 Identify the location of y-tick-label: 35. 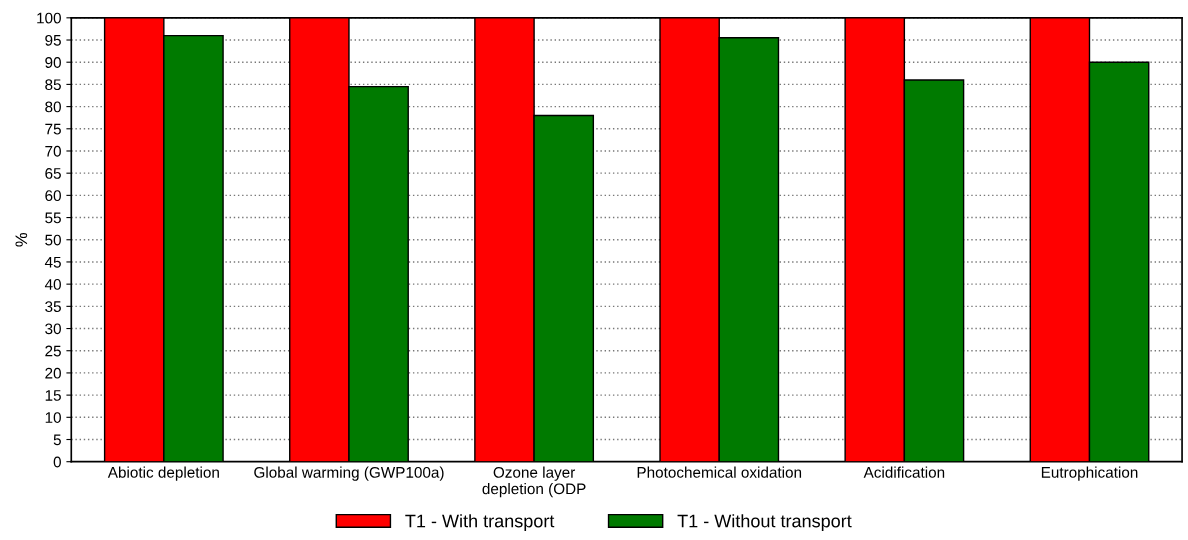
(53, 307).